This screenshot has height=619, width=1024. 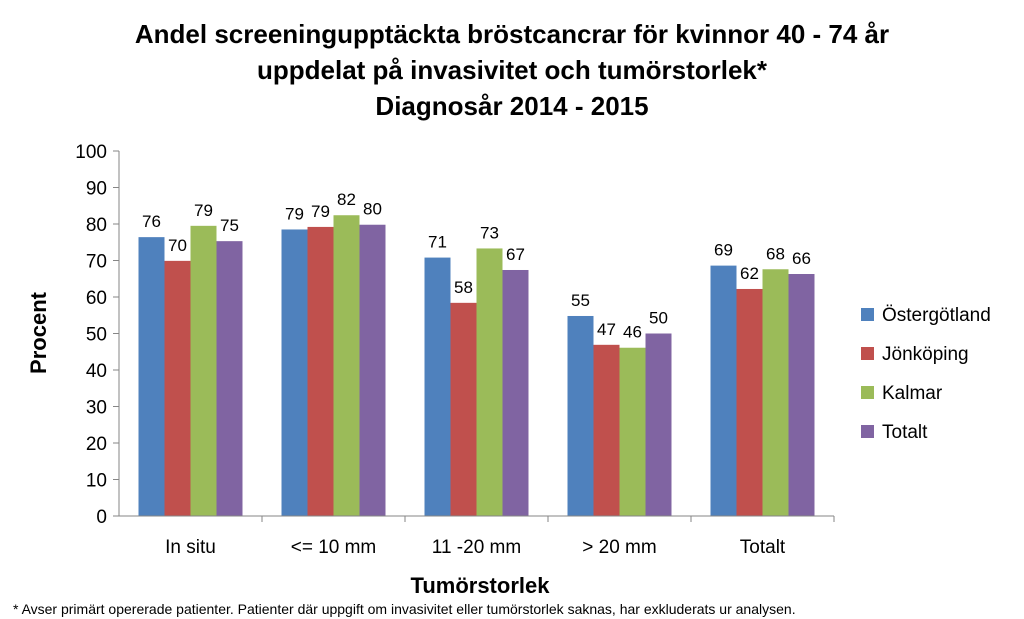 I want to click on x-tick-label: <= 10 mm, so click(x=334, y=547).